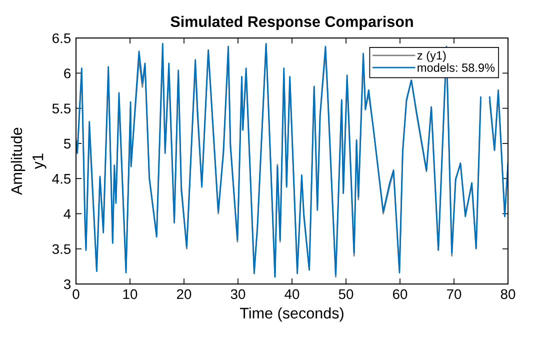 The image size is (560, 337). Describe the element at coordinates (346, 294) in the screenshot. I see `x-tick-label: 50` at that location.